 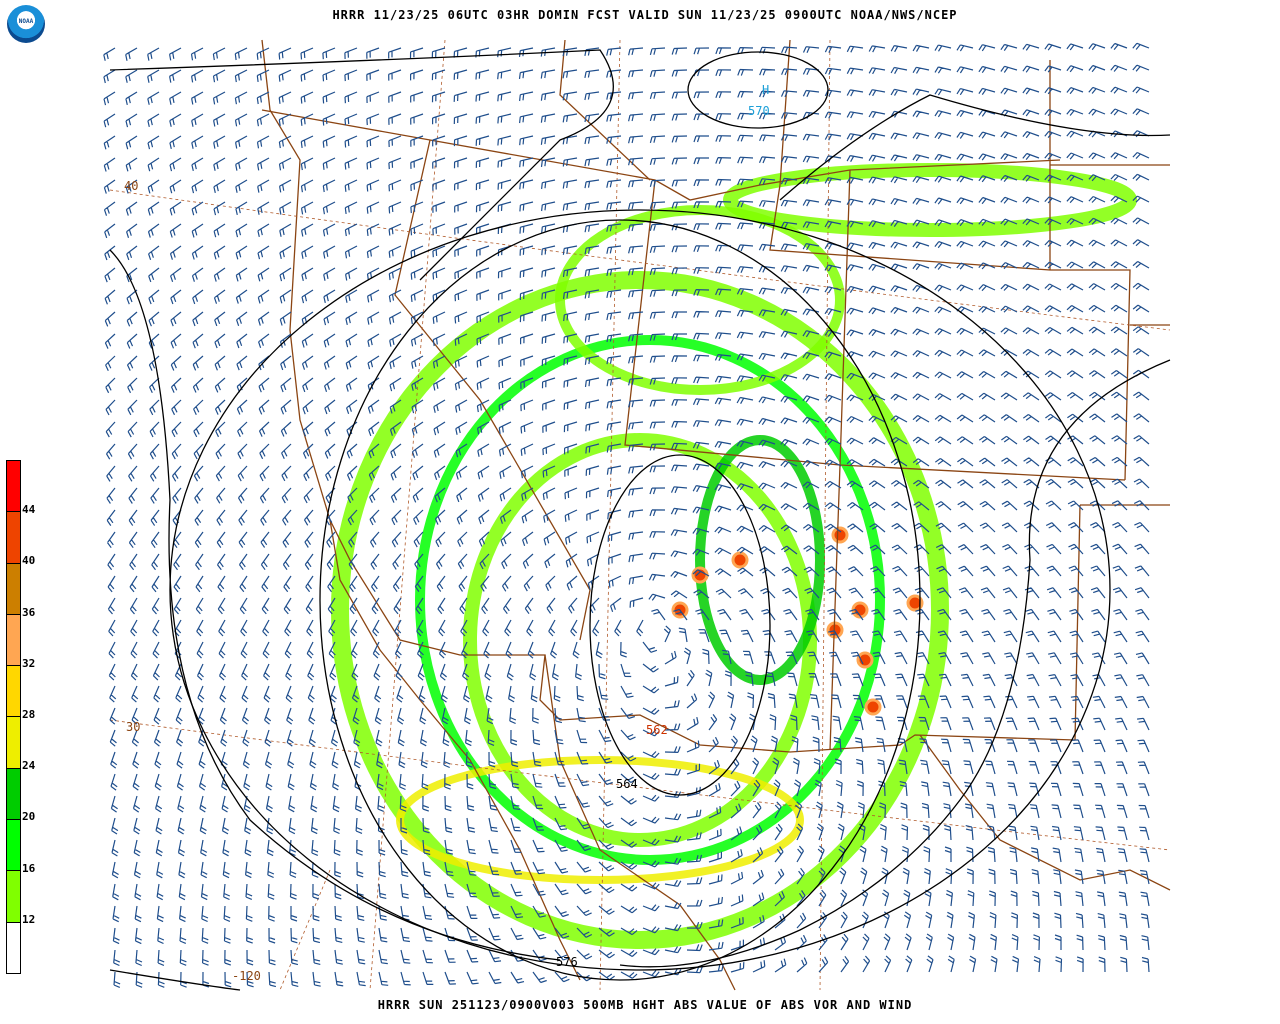 I want to click on noaa-logo-text: NOAA, so click(x=26, y=21).